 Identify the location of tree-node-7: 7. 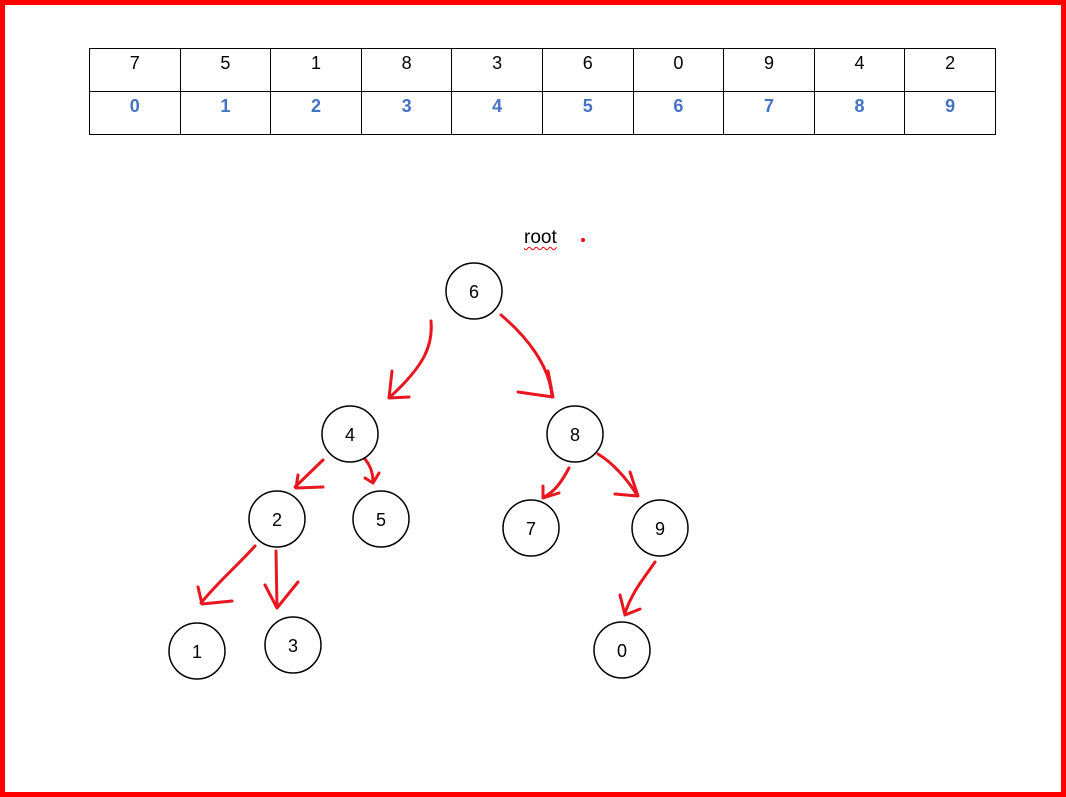
(531, 529).